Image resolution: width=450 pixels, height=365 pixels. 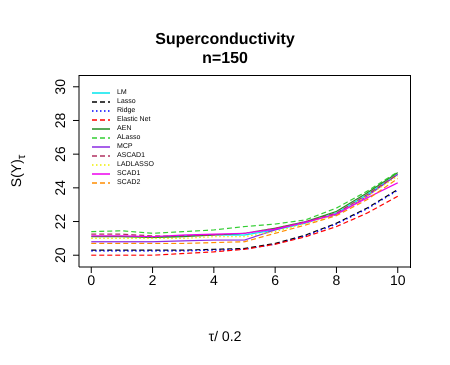 What do you see at coordinates (91, 280) in the screenshot?
I see `x-tick-label: 0` at bounding box center [91, 280].